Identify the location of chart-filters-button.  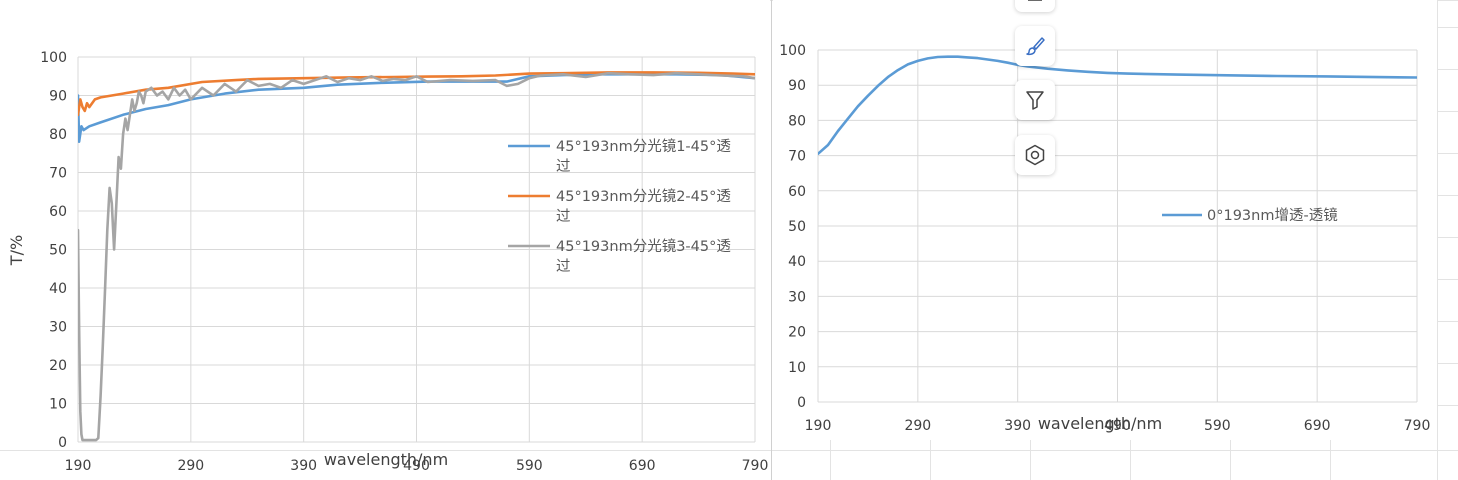
(1035, 100).